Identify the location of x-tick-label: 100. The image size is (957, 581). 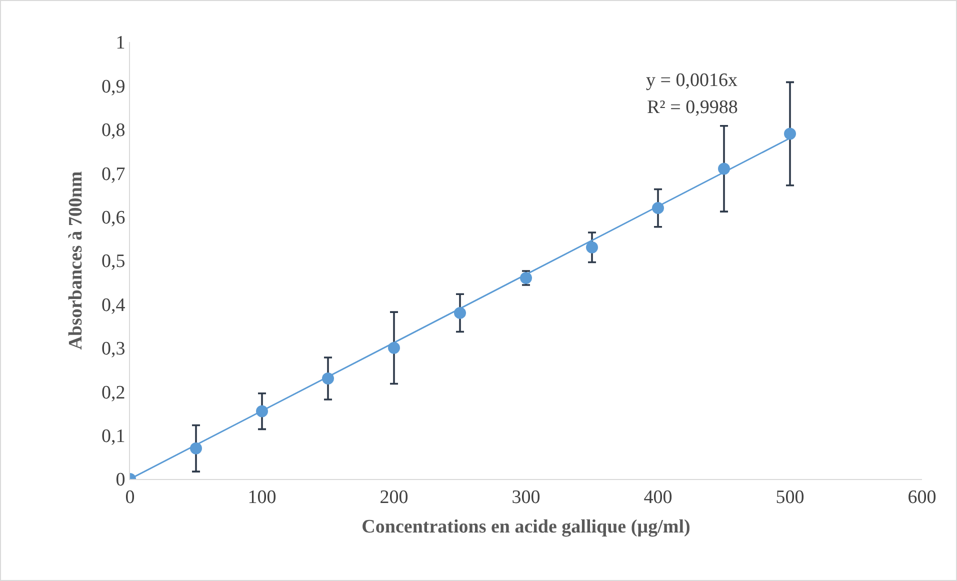
(262, 497).